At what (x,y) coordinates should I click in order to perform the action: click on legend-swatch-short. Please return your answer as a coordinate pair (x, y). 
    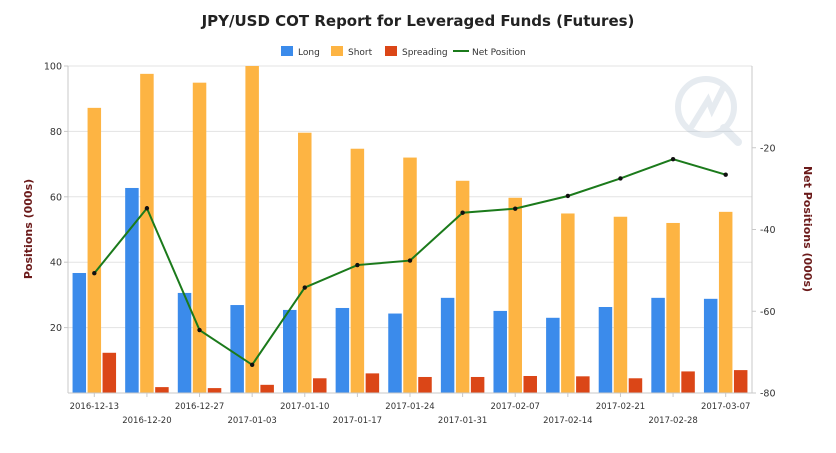
    Looking at the image, I should click on (337, 51).